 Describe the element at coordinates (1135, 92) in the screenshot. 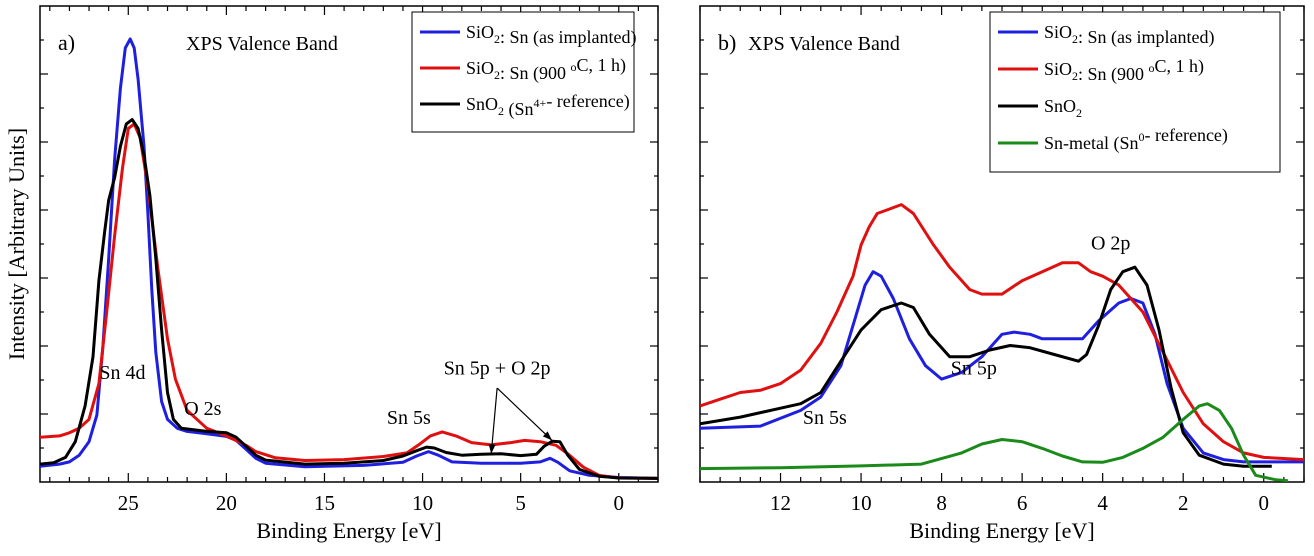

I see `legend-box` at that location.